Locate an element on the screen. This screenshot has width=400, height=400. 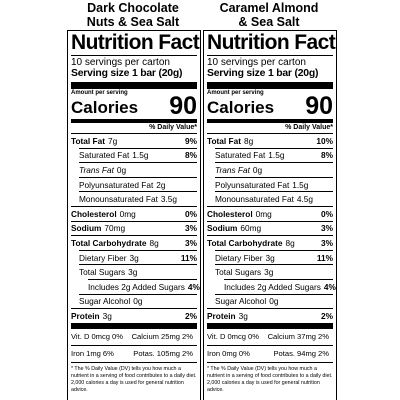
nutrient-dv: 10% is located at coordinates (324, 140).